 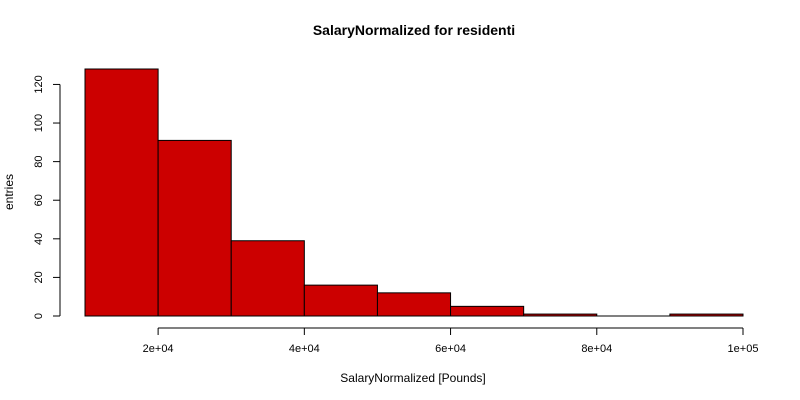 I want to click on y-tick-label-5: 100, so click(x=39, y=123).